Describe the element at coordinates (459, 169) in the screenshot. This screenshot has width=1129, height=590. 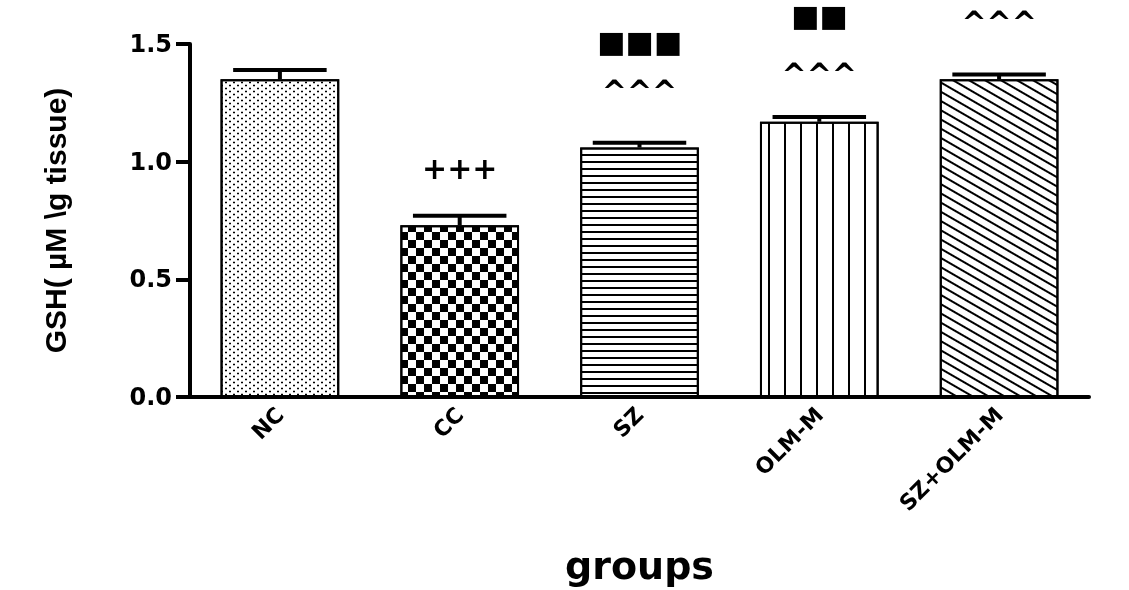
I see `annotation: +++` at that location.